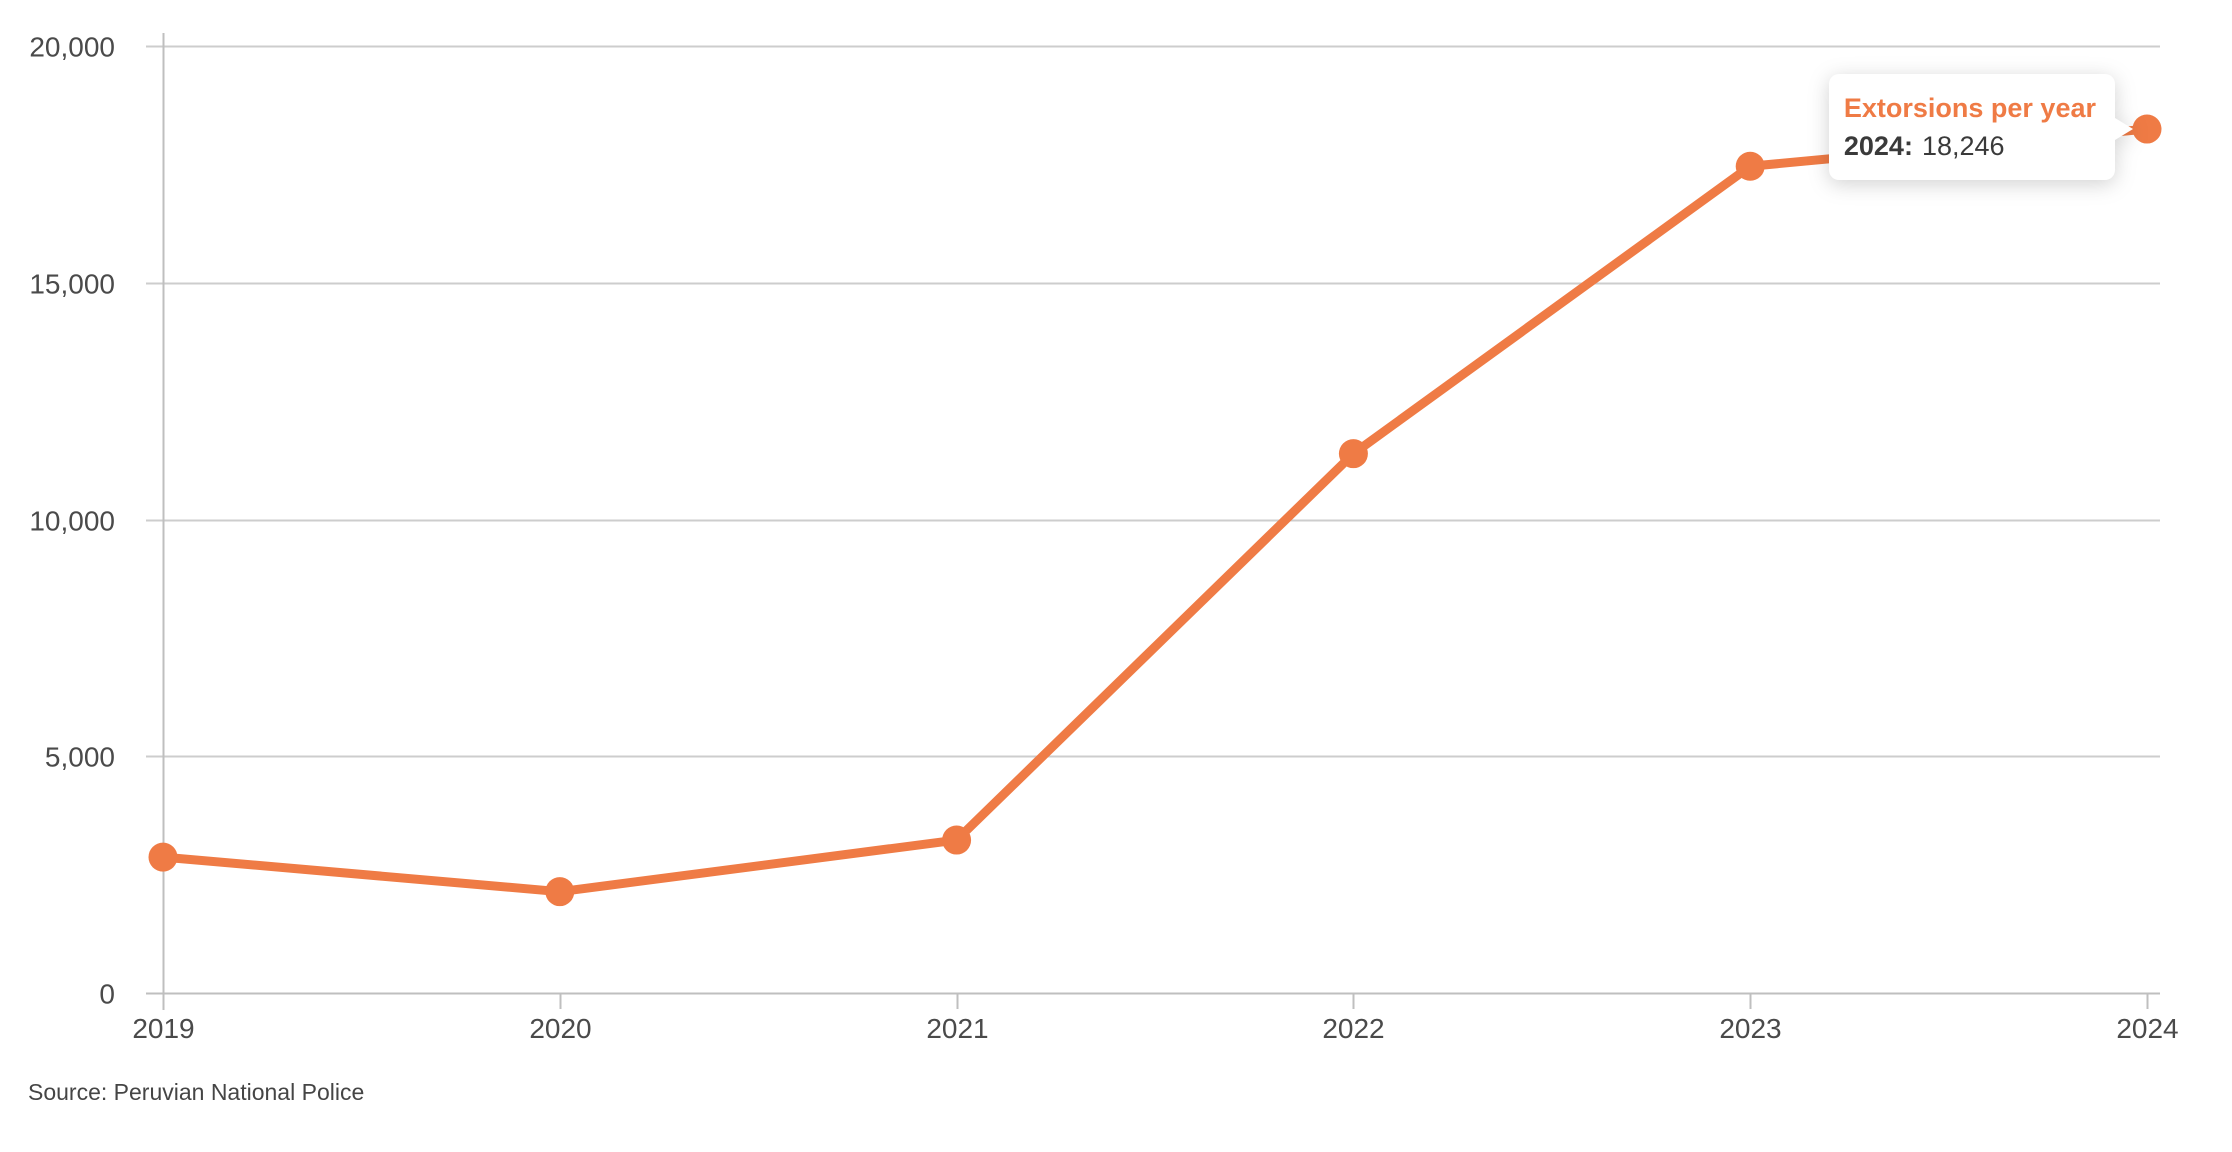 The height and width of the screenshot is (1152, 2232). Describe the element at coordinates (1353, 1028) in the screenshot. I see `x-axis-tick-label: 2022` at that location.